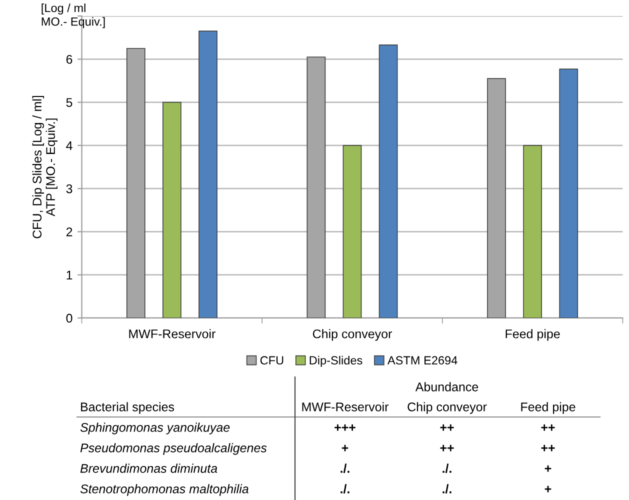  Describe the element at coordinates (164, 490) in the screenshot. I see `text: Stenotrophomonas maltophilia` at that location.